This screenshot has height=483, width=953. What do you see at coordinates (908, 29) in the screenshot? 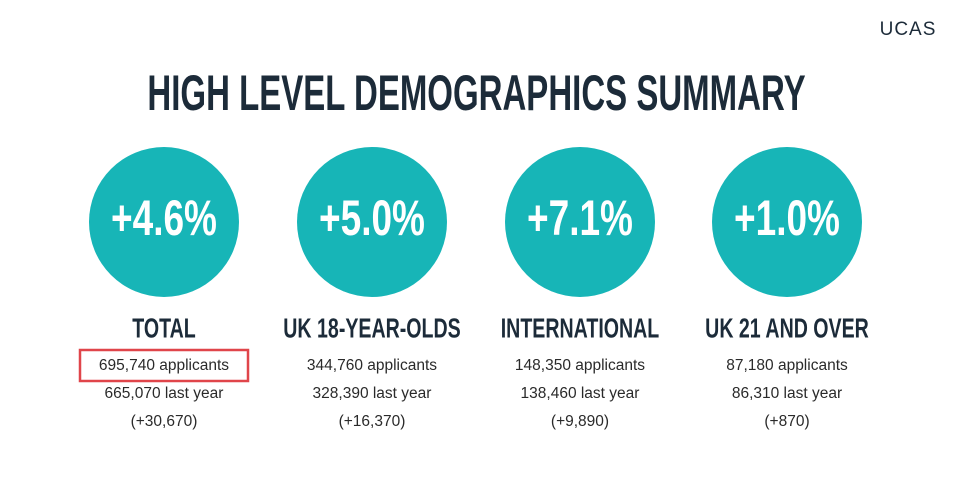
I see `logo: UCAS` at bounding box center [908, 29].